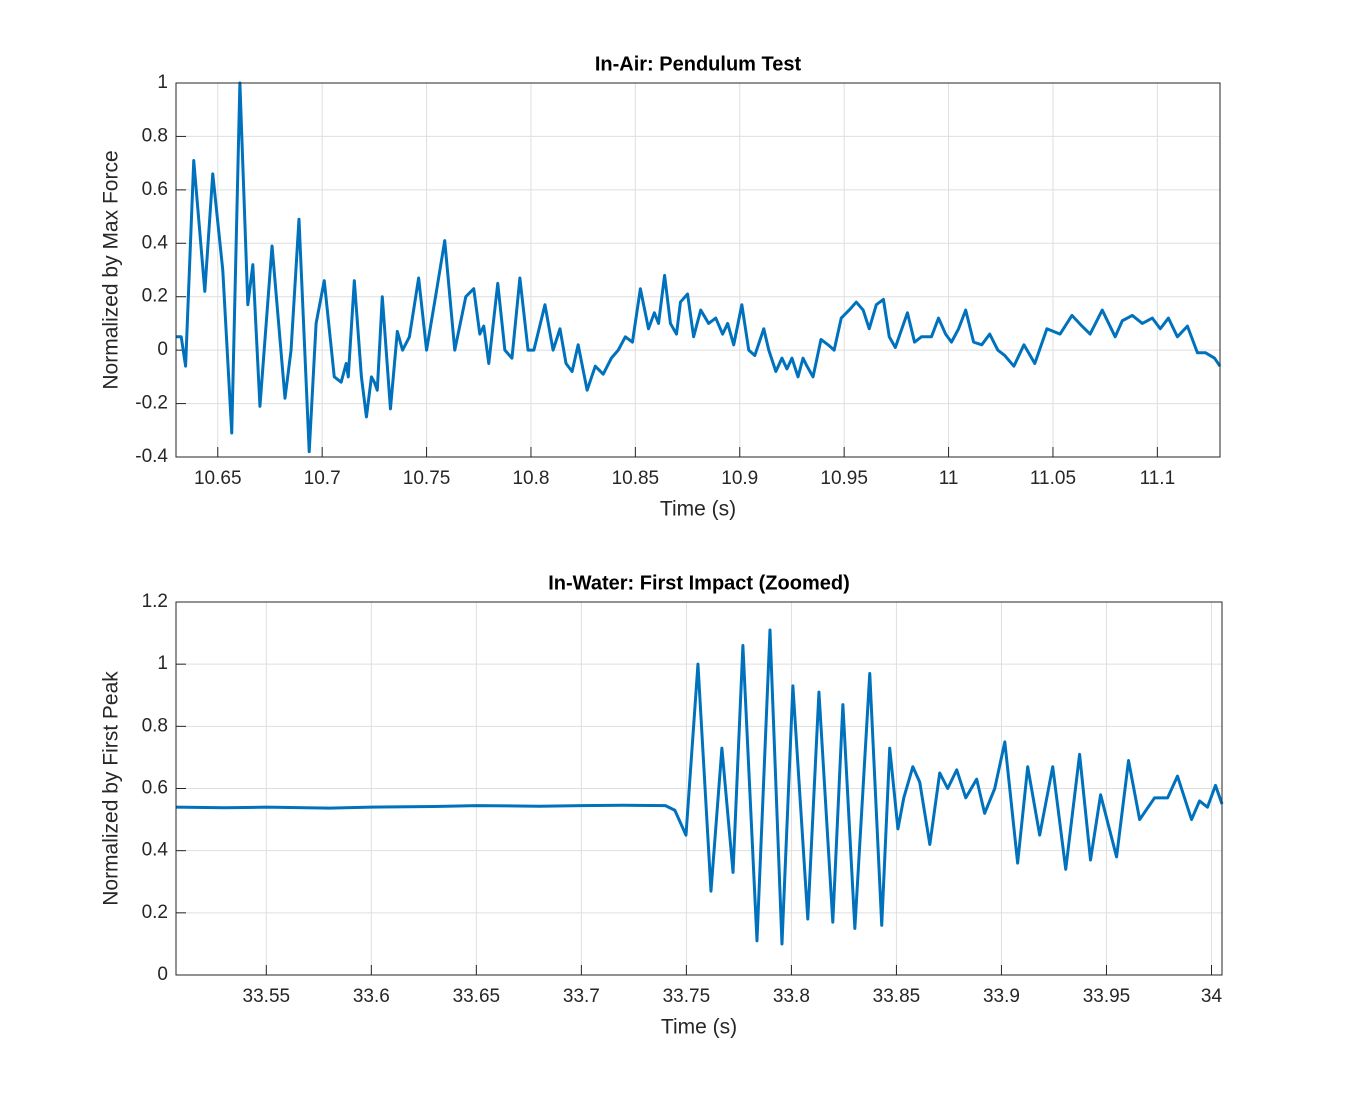  Describe the element at coordinates (1158, 478) in the screenshot. I see `x-tick-label: 11.1` at that location.